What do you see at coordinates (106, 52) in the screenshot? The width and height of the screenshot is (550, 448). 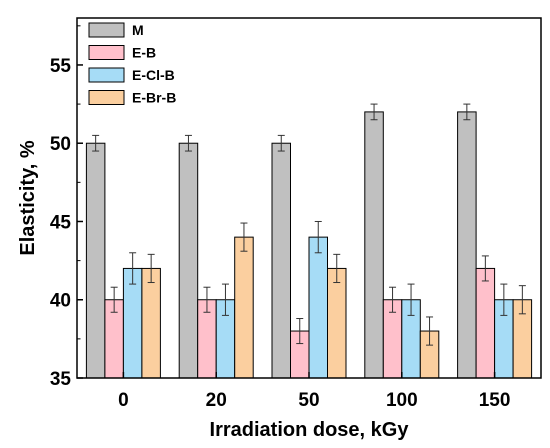 I see `legend-swatch-E-B` at bounding box center [106, 52].